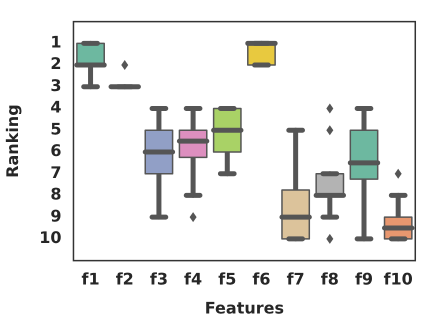 This screenshot has height=323, width=423. What do you see at coordinates (56, 150) in the screenshot?
I see `y-tick-label: 6` at bounding box center [56, 150].